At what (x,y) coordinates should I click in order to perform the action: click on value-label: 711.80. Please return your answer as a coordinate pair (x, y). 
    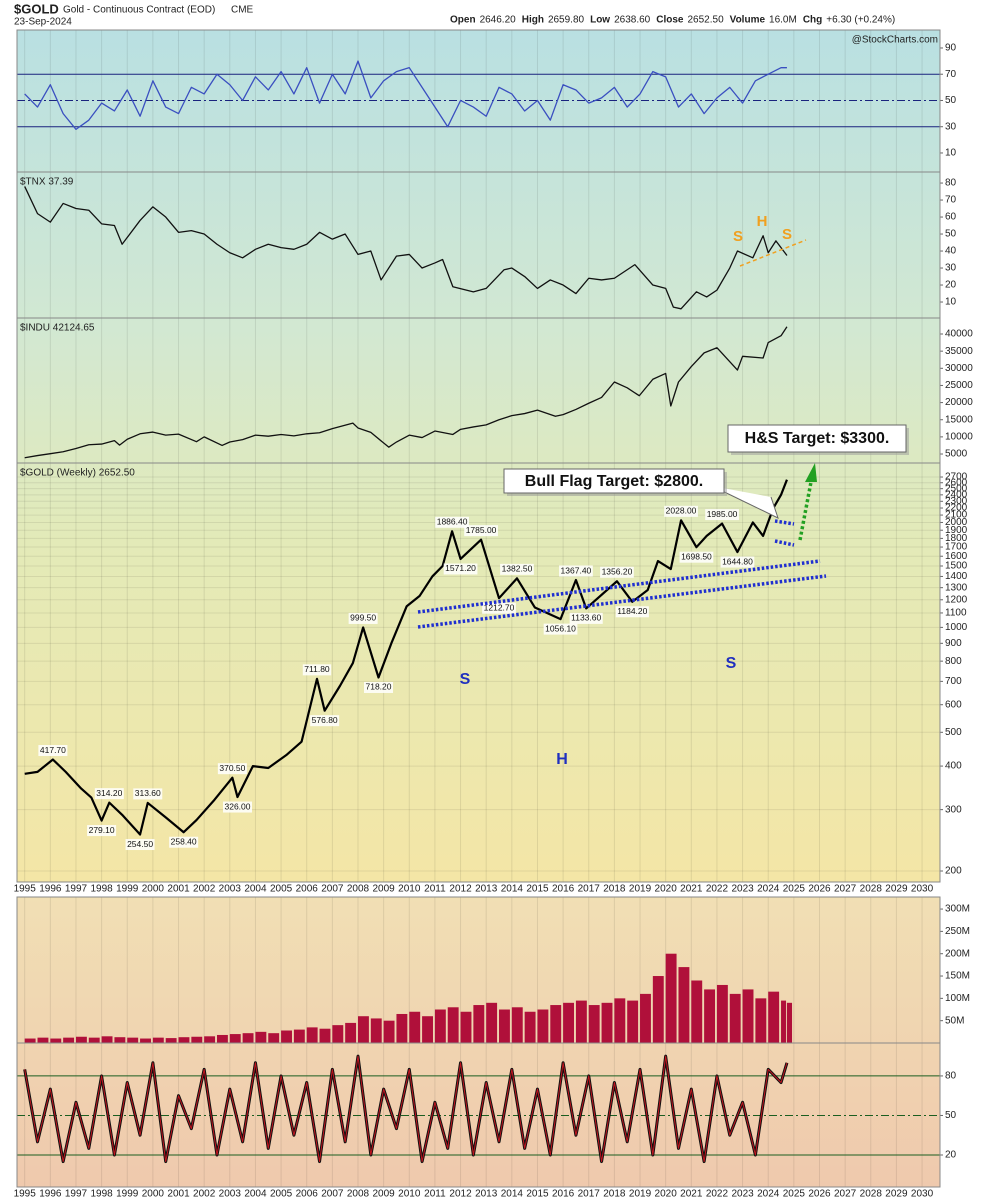
    Looking at the image, I should click on (317, 669).